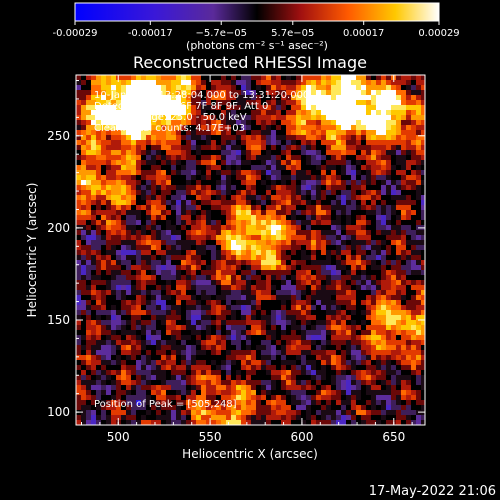  What do you see at coordinates (292, 33) in the screenshot?
I see `colorbar-tick-label: 5.7e−05` at bounding box center [292, 33].